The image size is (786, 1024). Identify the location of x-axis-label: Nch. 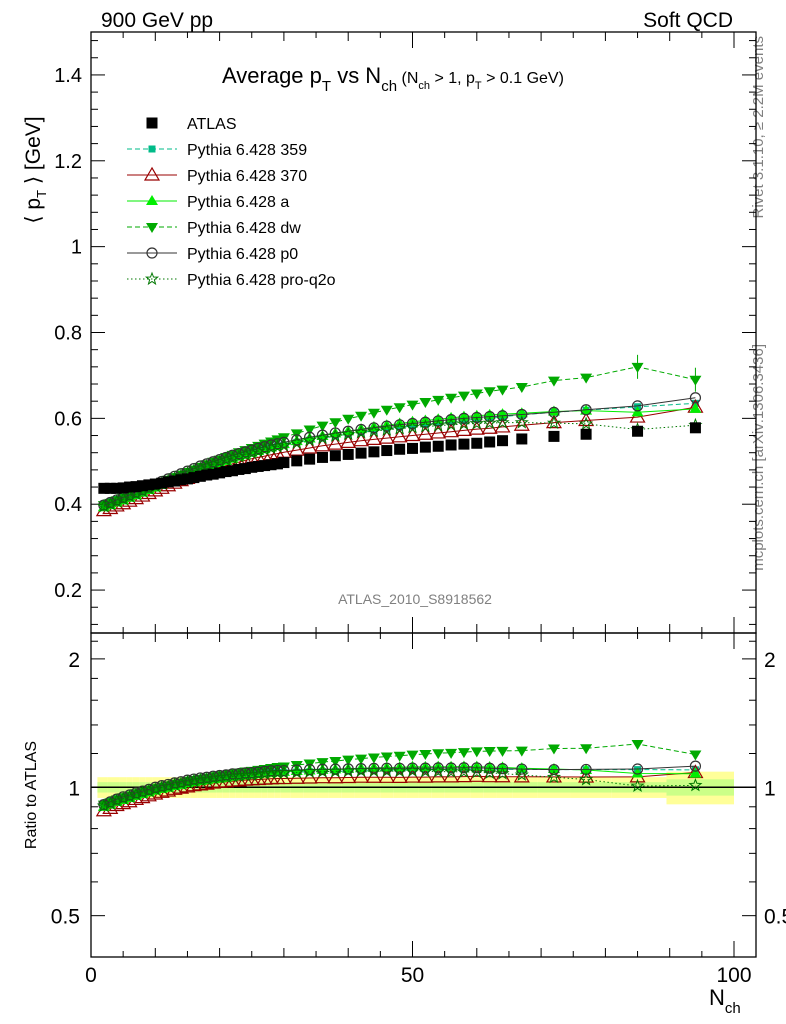
(725, 1001).